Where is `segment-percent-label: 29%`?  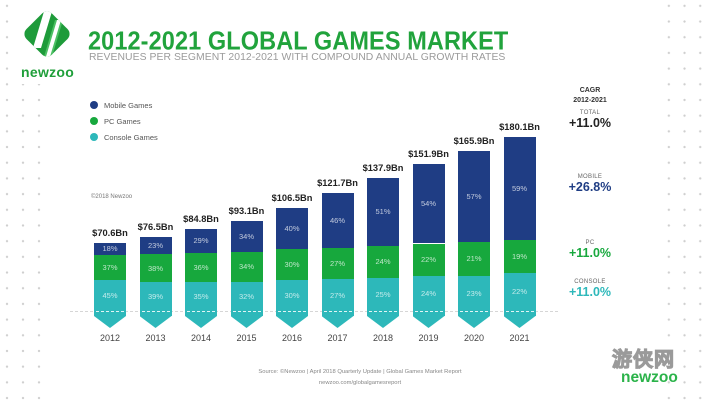 segment-percent-label: 29% is located at coordinates (201, 241).